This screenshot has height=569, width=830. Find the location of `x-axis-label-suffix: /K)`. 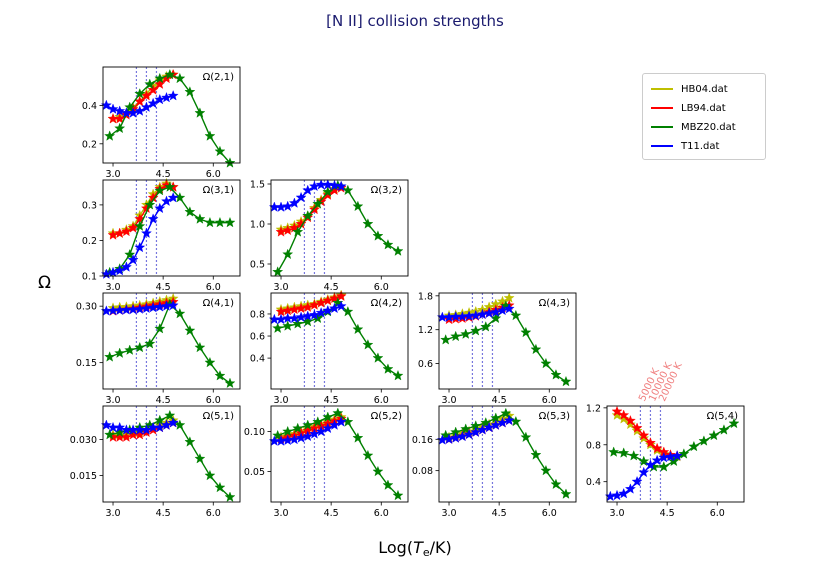

x-axis-label-suffix: /K) is located at coordinates (440, 547).